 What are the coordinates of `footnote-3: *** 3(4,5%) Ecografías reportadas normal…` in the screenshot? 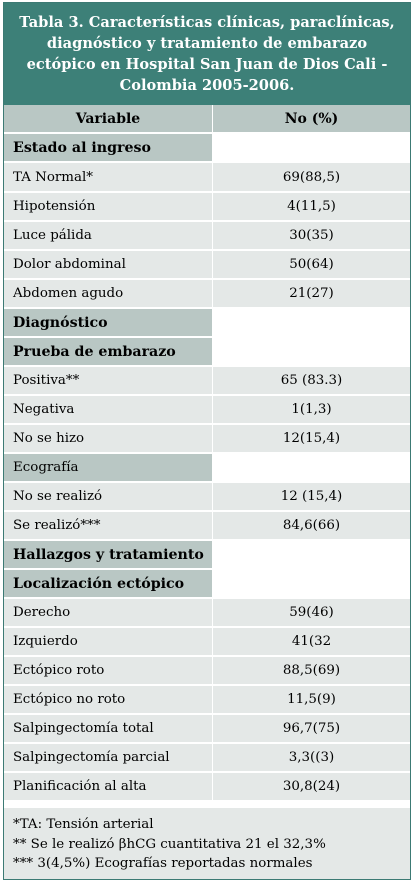 It's located at (163, 863).